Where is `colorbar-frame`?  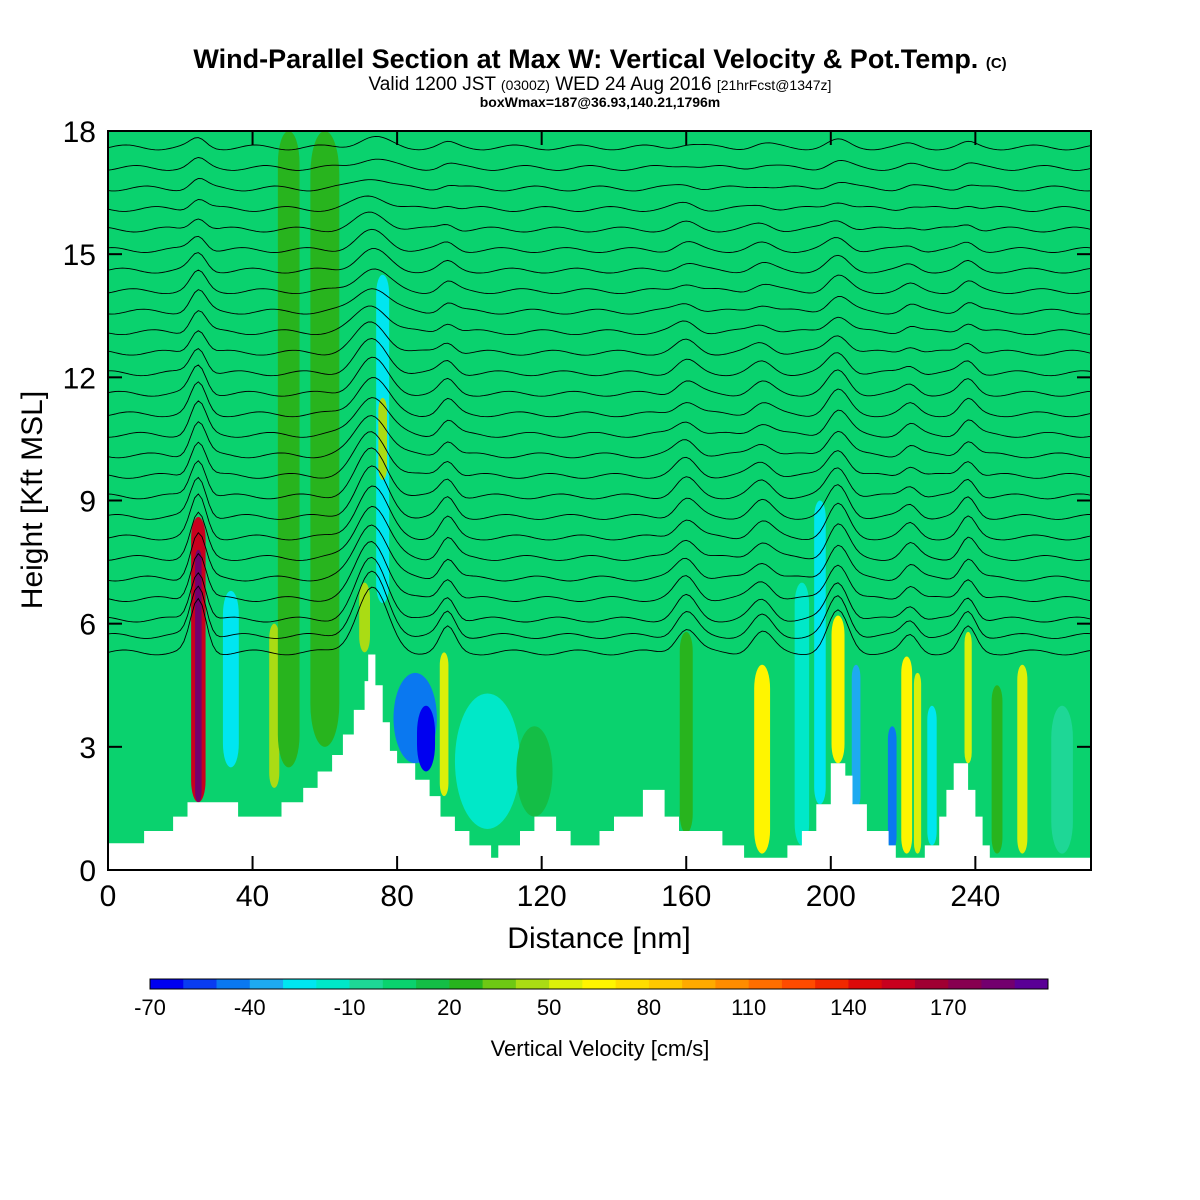
colorbar-frame is located at coordinates (599, 984).